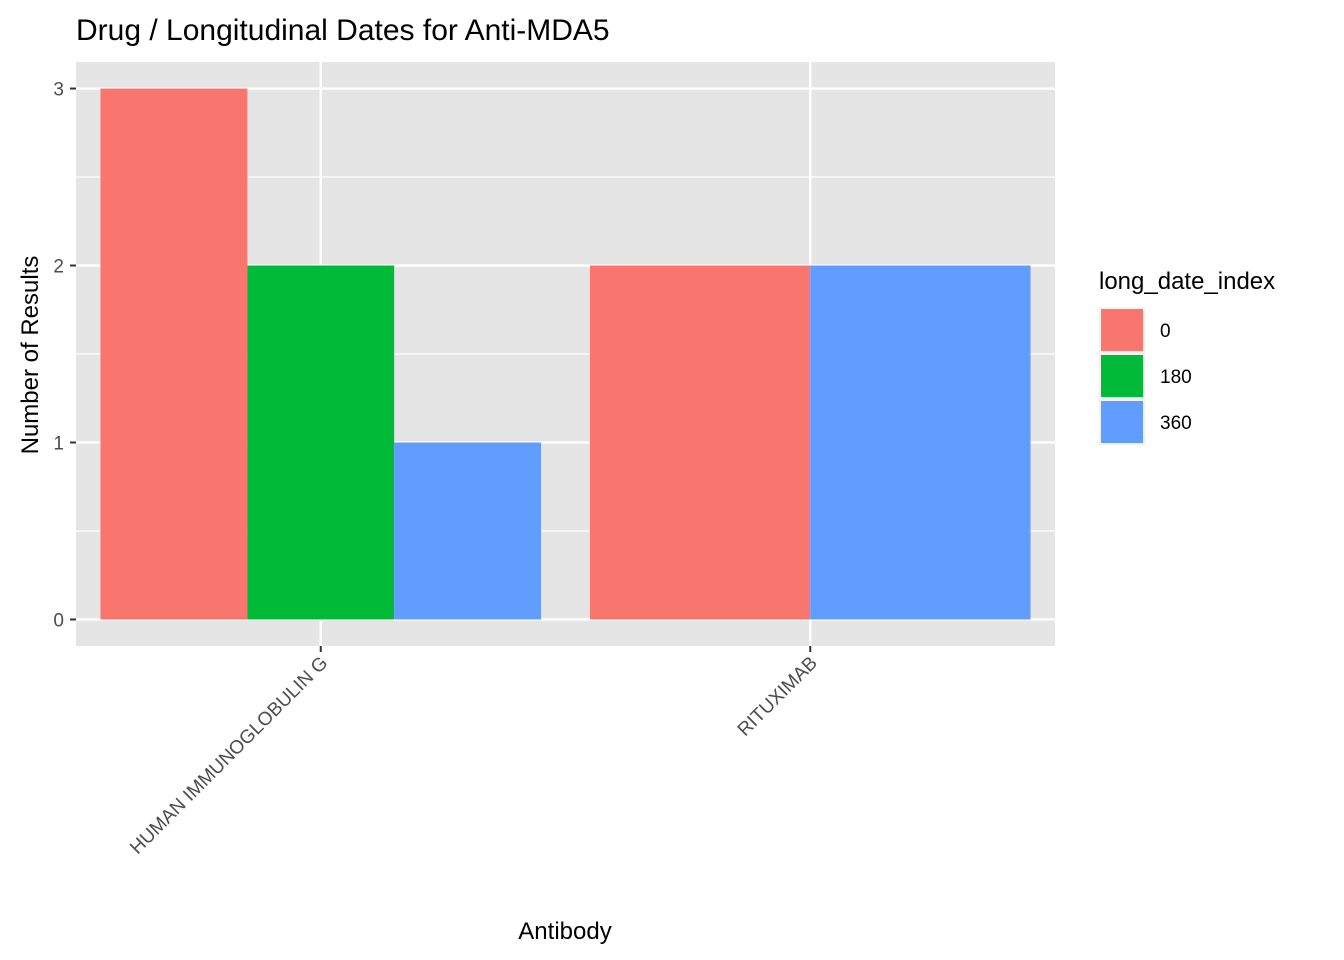 Image resolution: width=1344 pixels, height=960 pixels. Describe the element at coordinates (30, 355) in the screenshot. I see `y-axis-title: Number of Results` at that location.